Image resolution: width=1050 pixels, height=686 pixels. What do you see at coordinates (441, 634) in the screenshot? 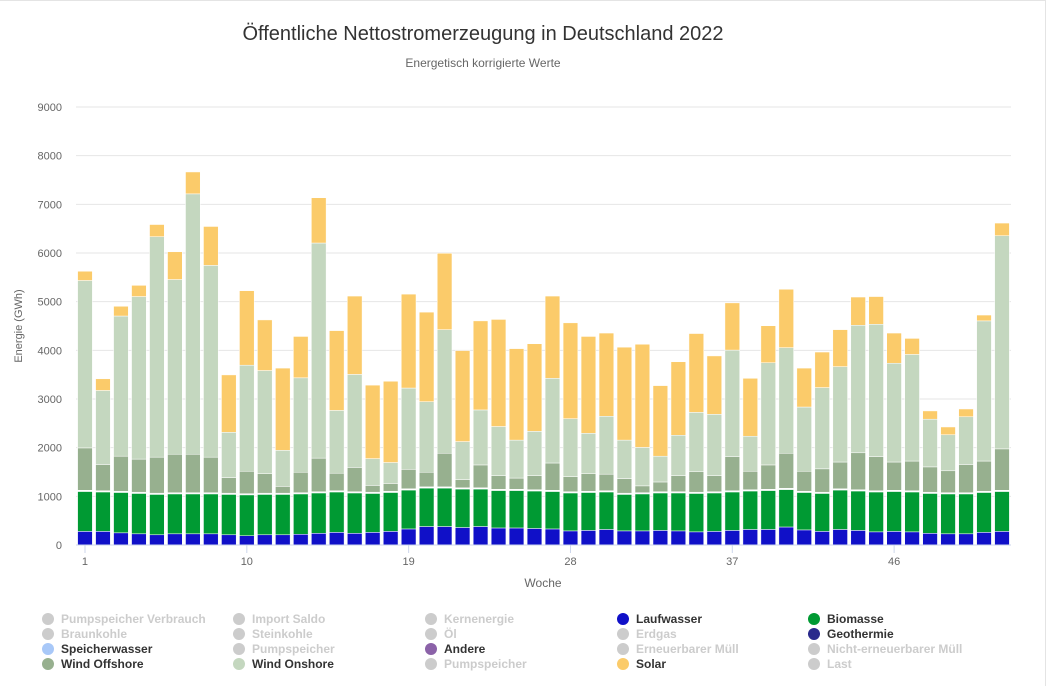
I see `legend-item: Öl` at bounding box center [441, 634].